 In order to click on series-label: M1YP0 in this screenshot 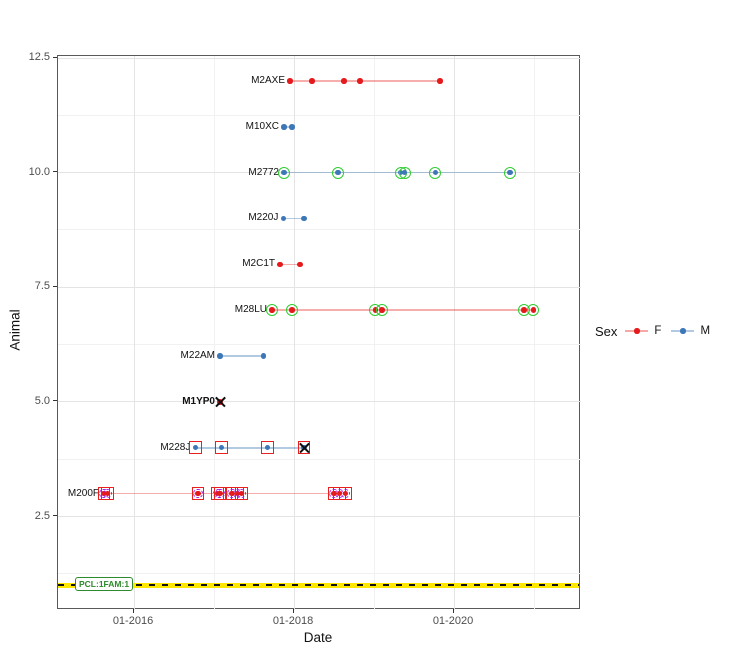, I will do `click(198, 401)`.